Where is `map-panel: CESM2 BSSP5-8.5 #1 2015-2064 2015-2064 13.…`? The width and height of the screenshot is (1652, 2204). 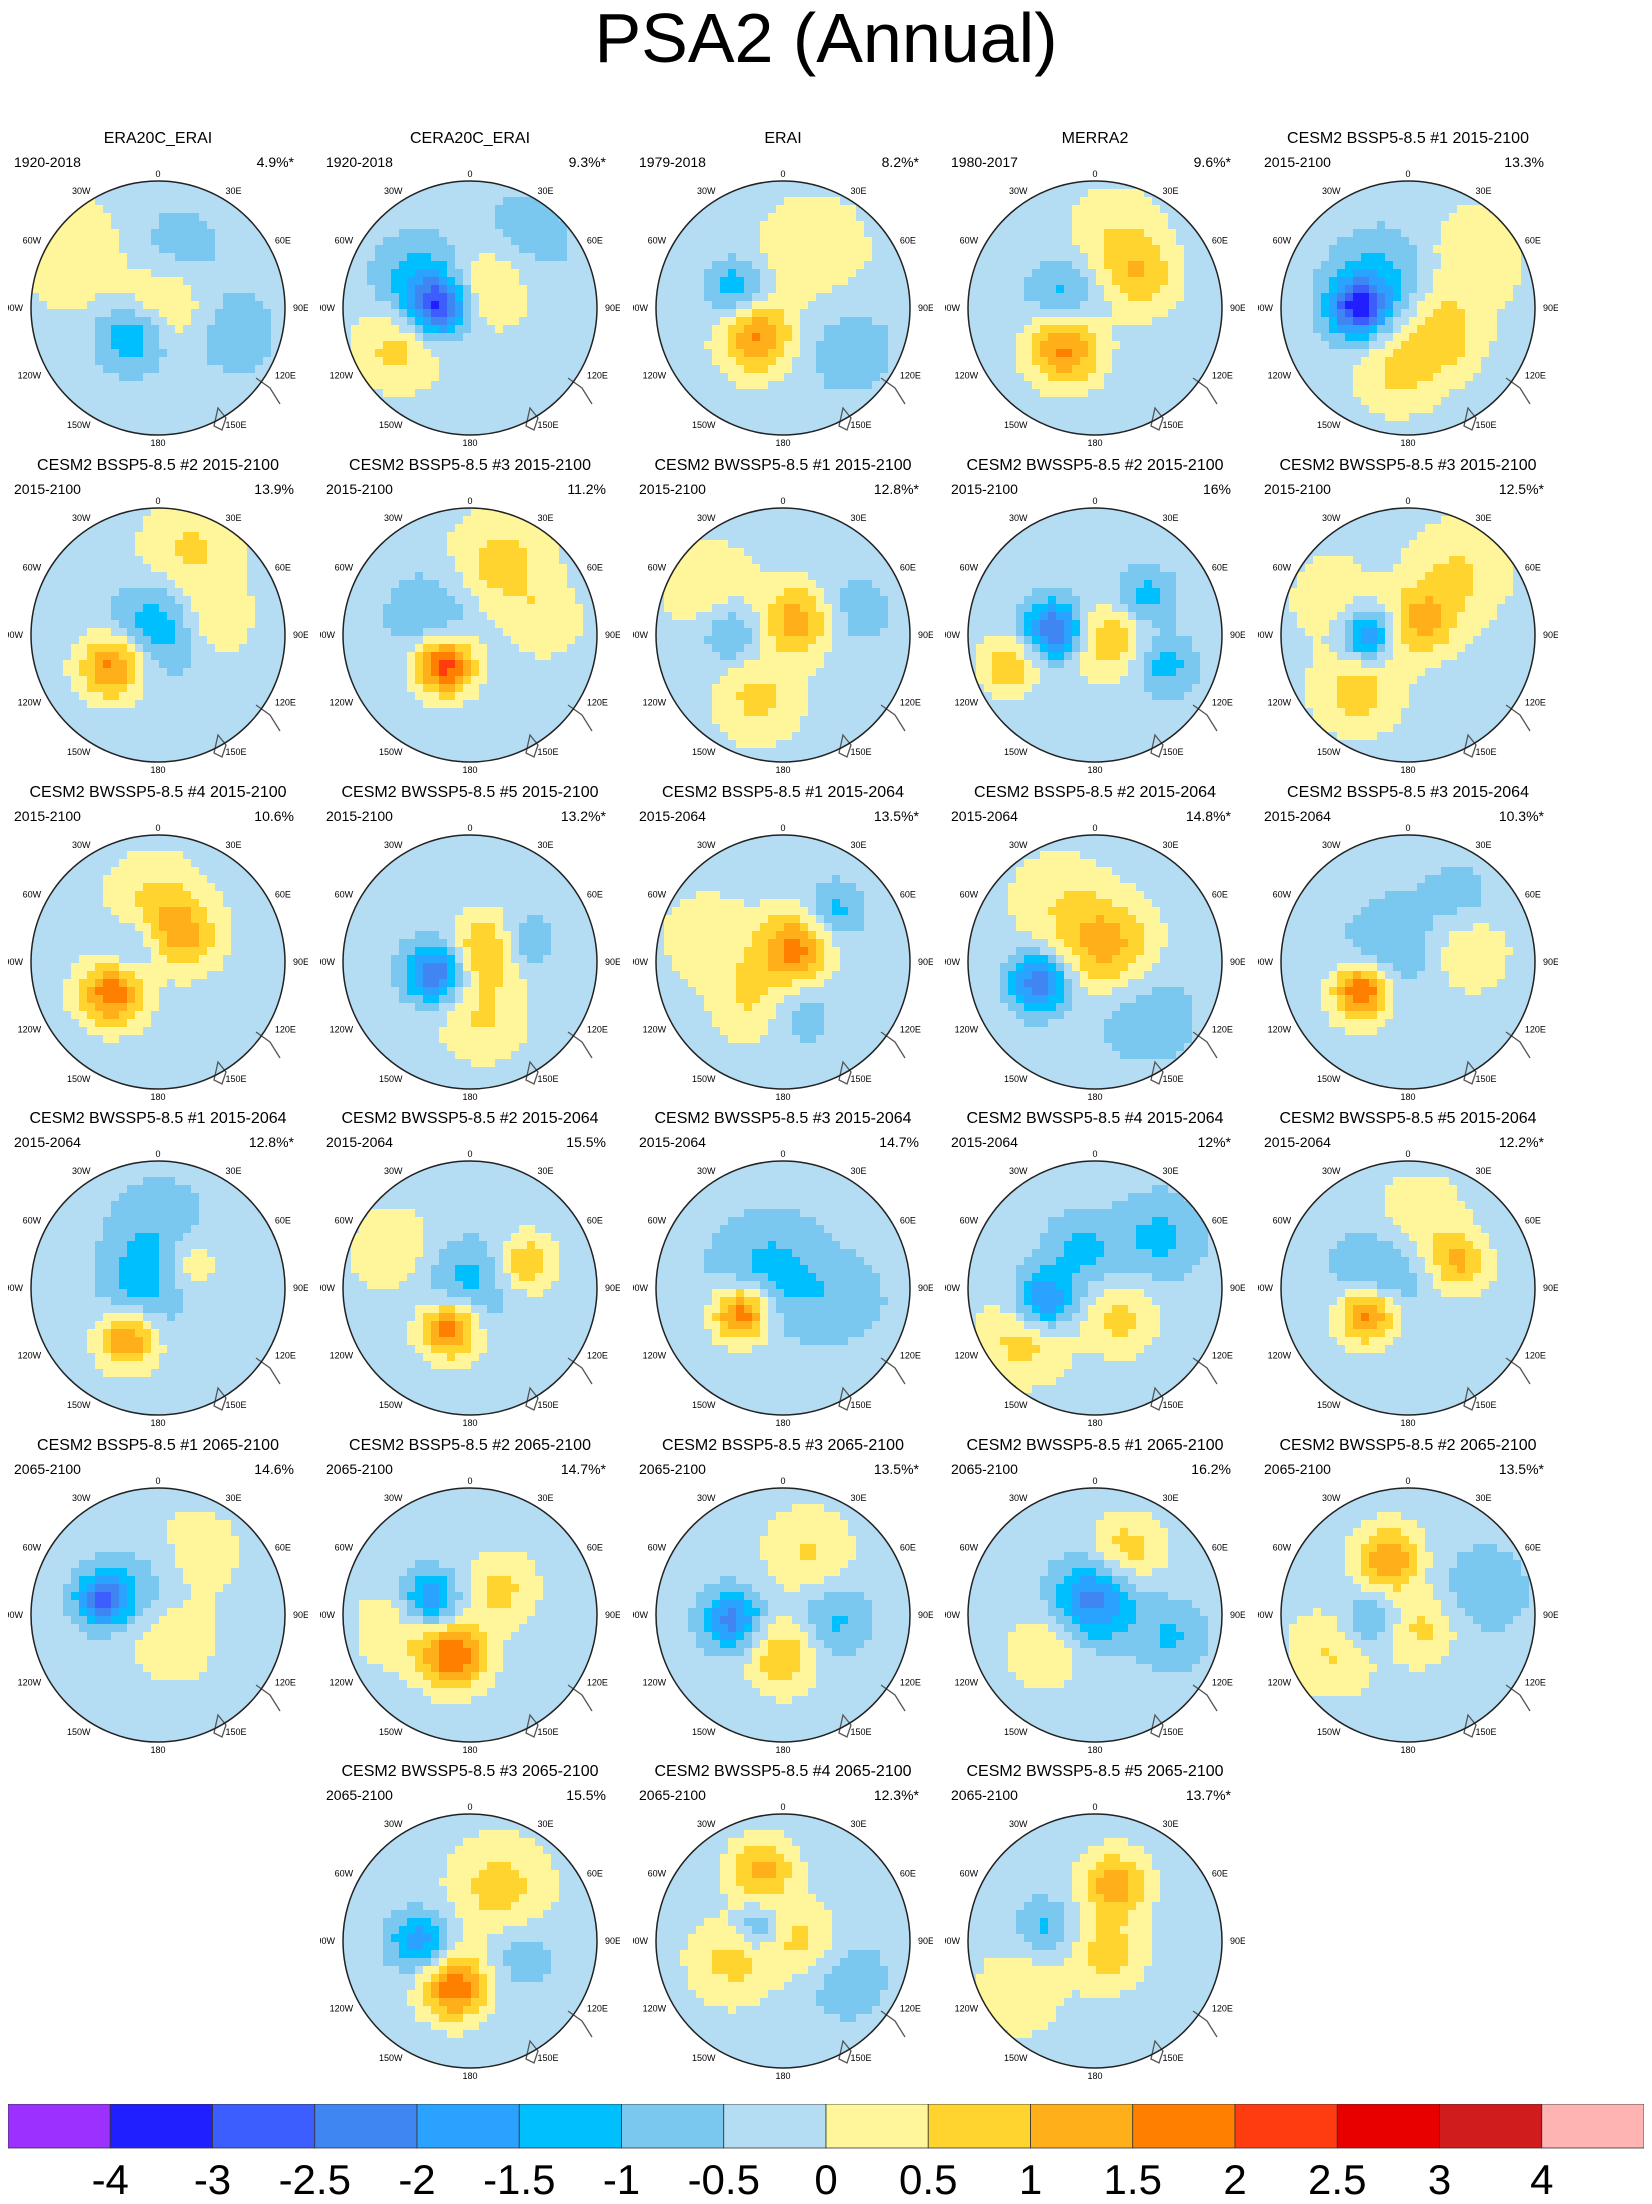 map-panel: CESM2 BSSP5-8.5 #1 2015-2064 2015-2064 13.… is located at coordinates (783, 944).